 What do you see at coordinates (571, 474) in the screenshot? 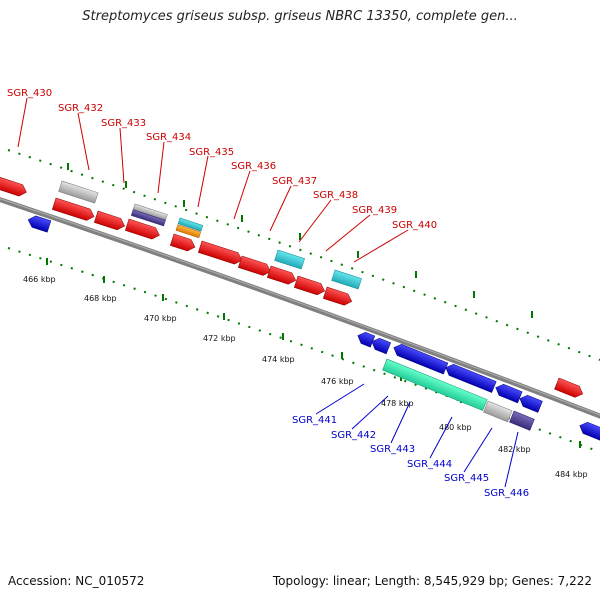
I see `tick-label: 484 kbp` at bounding box center [571, 474].